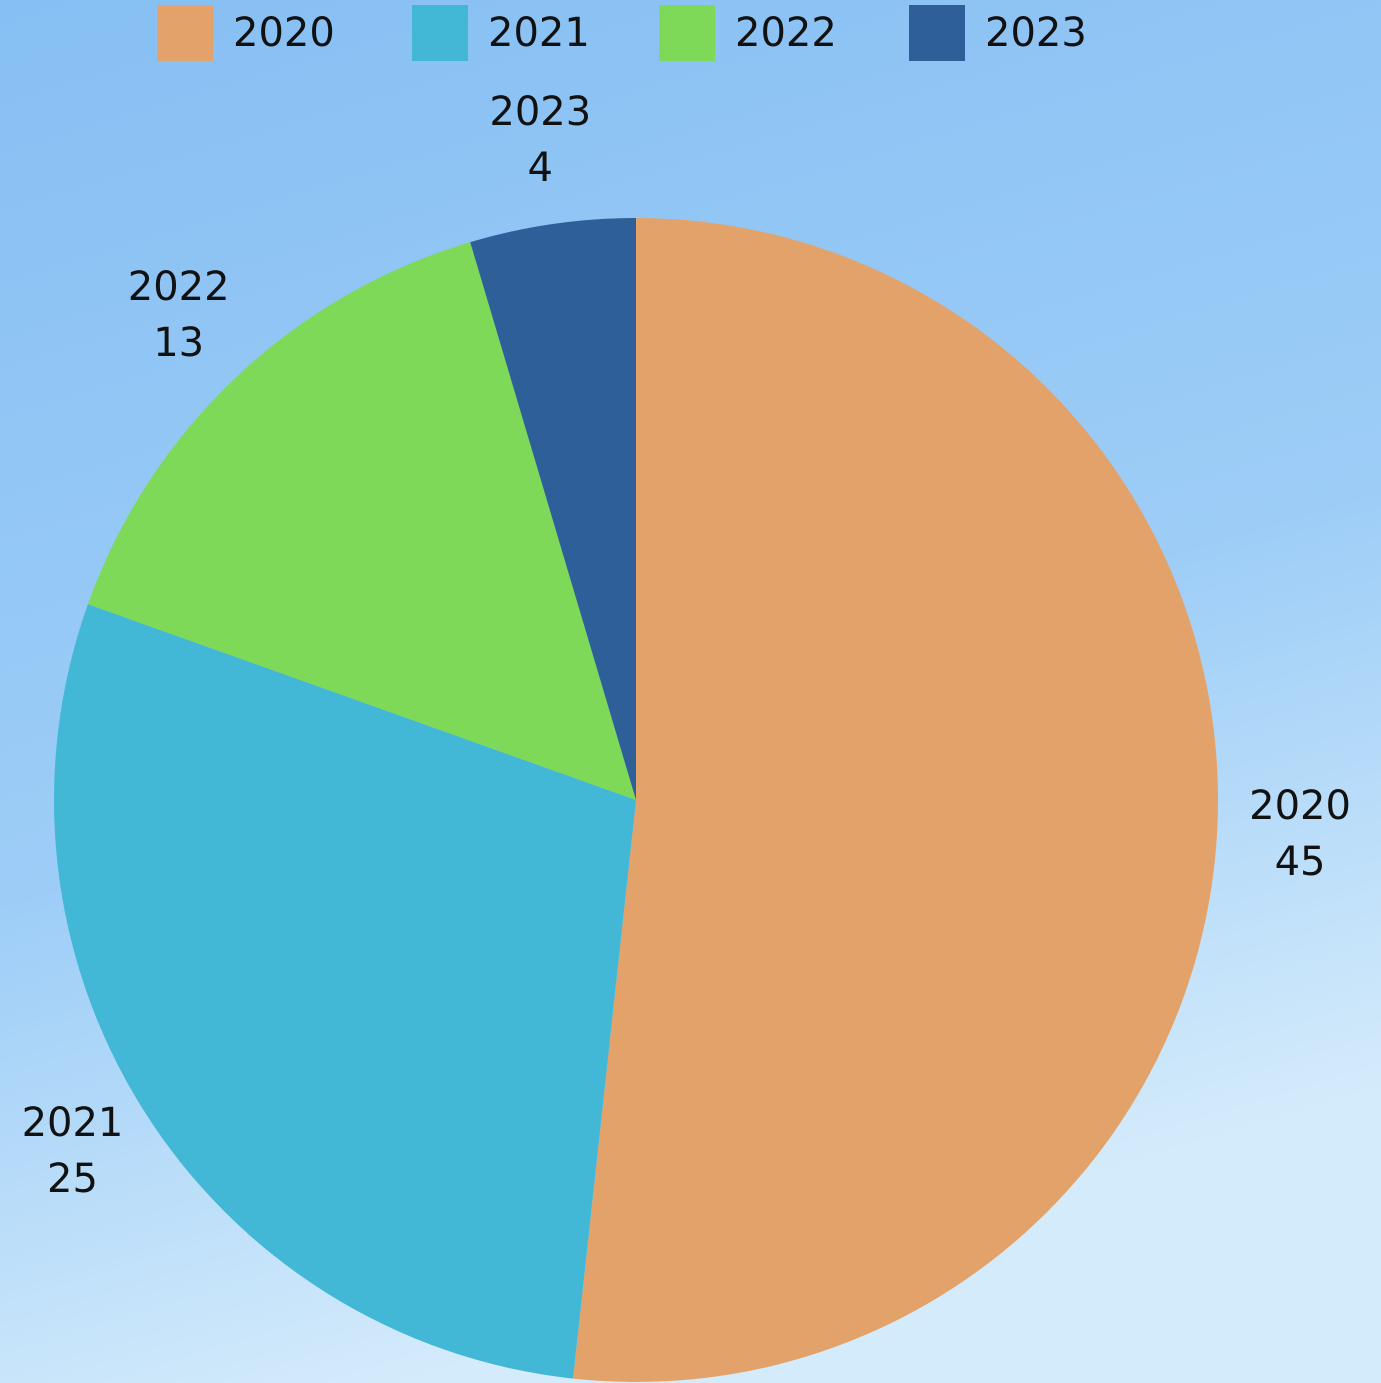 The width and height of the screenshot is (1381, 1383). Describe the element at coordinates (1300, 862) in the screenshot. I see `slice-value-label: 45` at that location.